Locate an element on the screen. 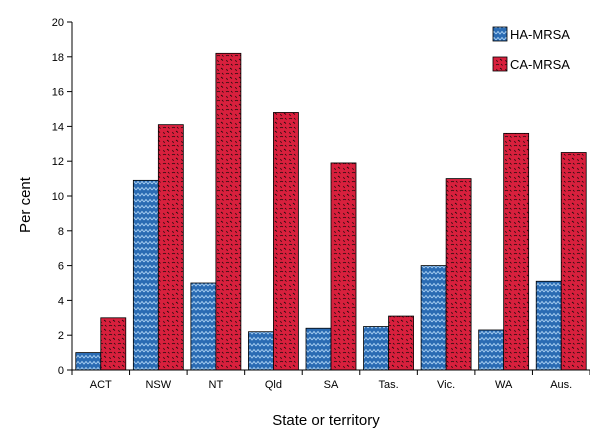 The image size is (590, 431). y-tick-label: 14 is located at coordinates (58, 127).